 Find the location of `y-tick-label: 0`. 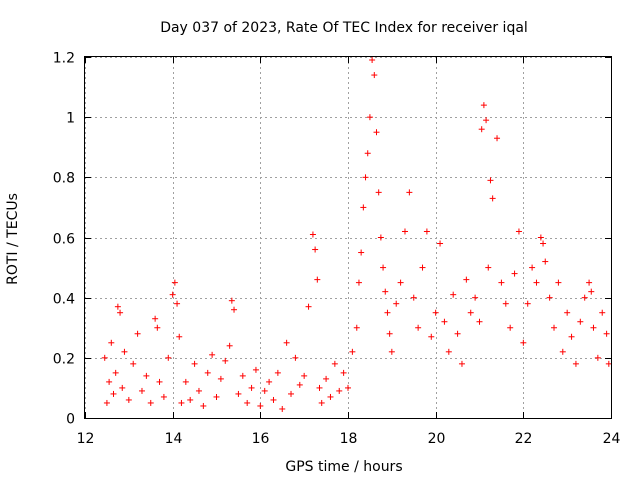

y-tick-label: 0 is located at coordinates (70, 420).